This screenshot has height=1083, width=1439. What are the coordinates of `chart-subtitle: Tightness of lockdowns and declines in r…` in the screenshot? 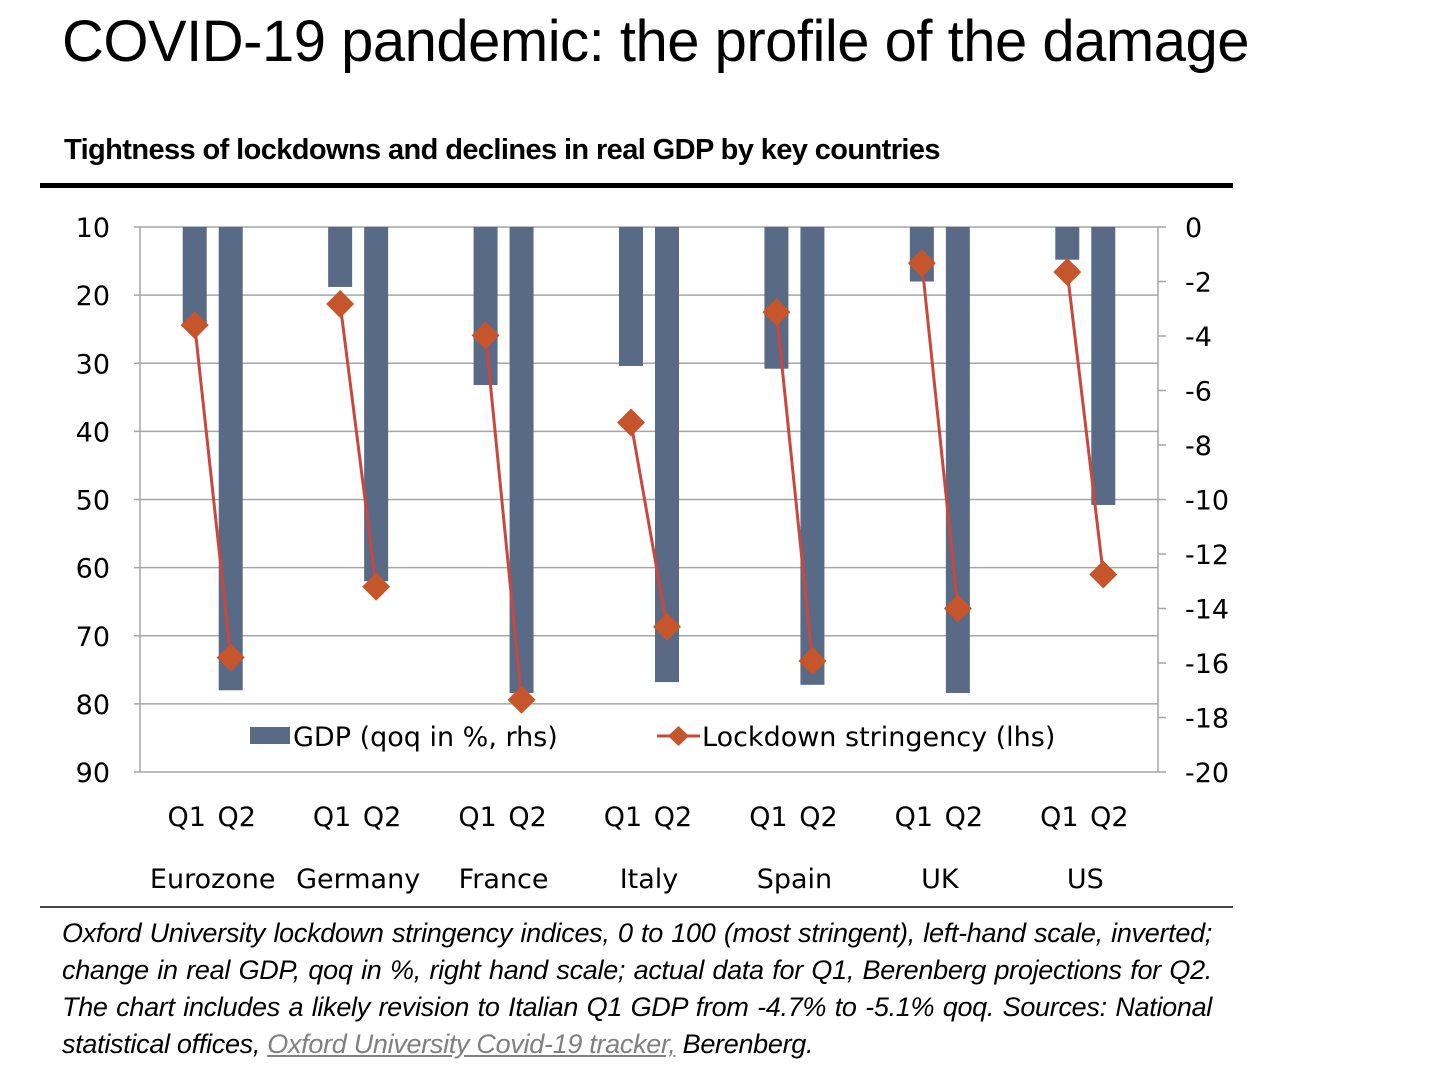 It's located at (502, 150).